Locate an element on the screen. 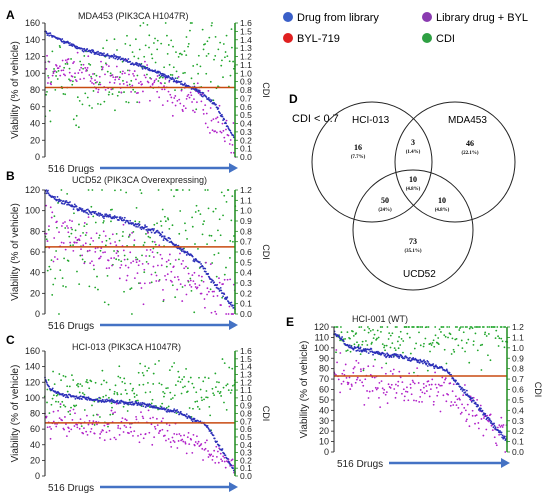 This screenshot has height=497, width=550. venn-count-hci013-mda453: 3 is located at coordinates (413, 142).